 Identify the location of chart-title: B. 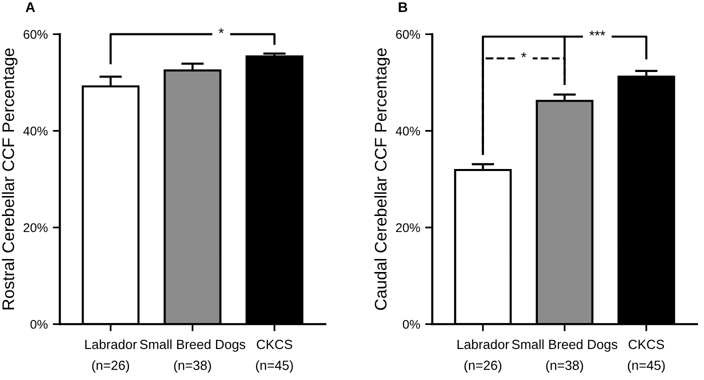
(403, 7).